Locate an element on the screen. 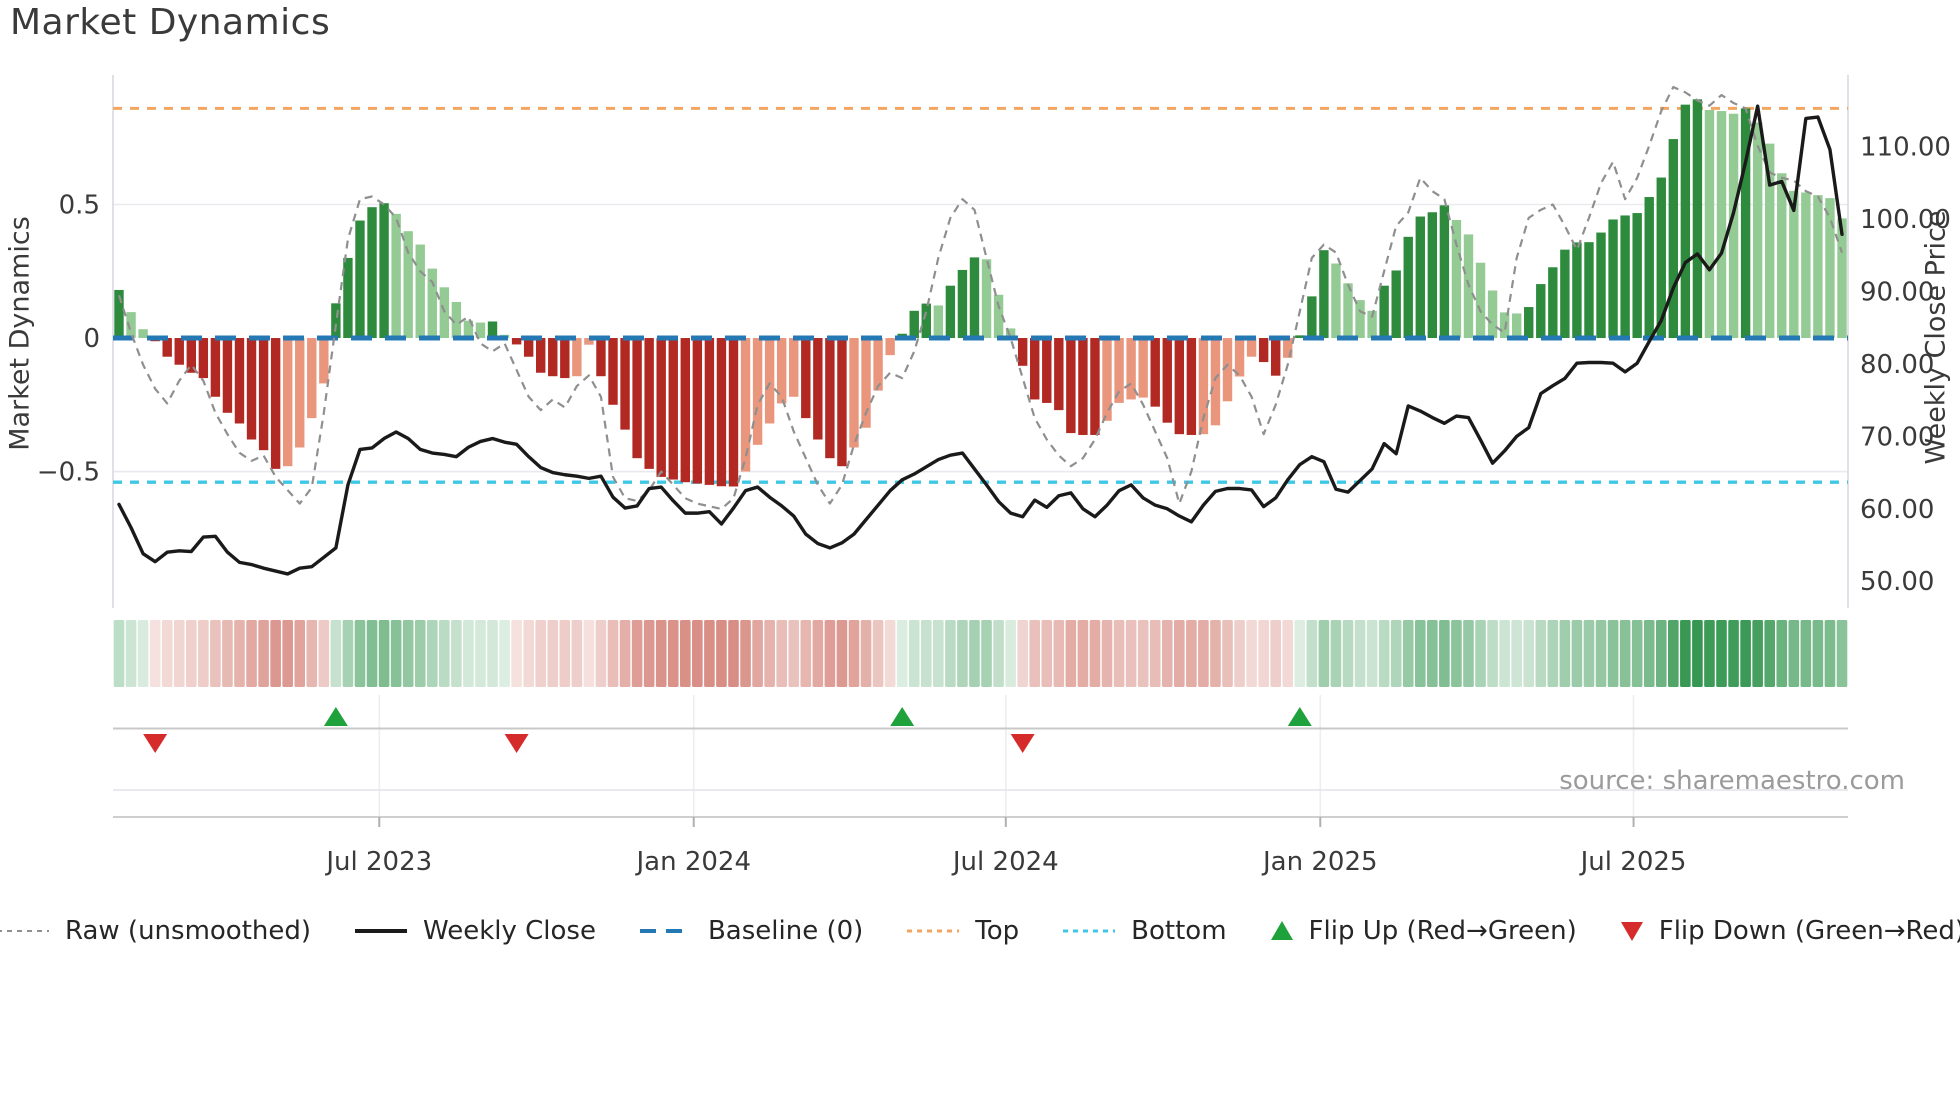 The image size is (1960, 1102). triangle-down-icon is located at coordinates (1631, 931).